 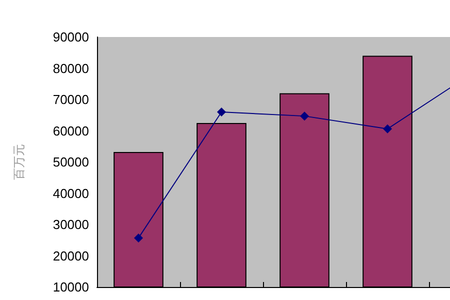 I want to click on y-tick-label: 70000, so click(x=70, y=99).